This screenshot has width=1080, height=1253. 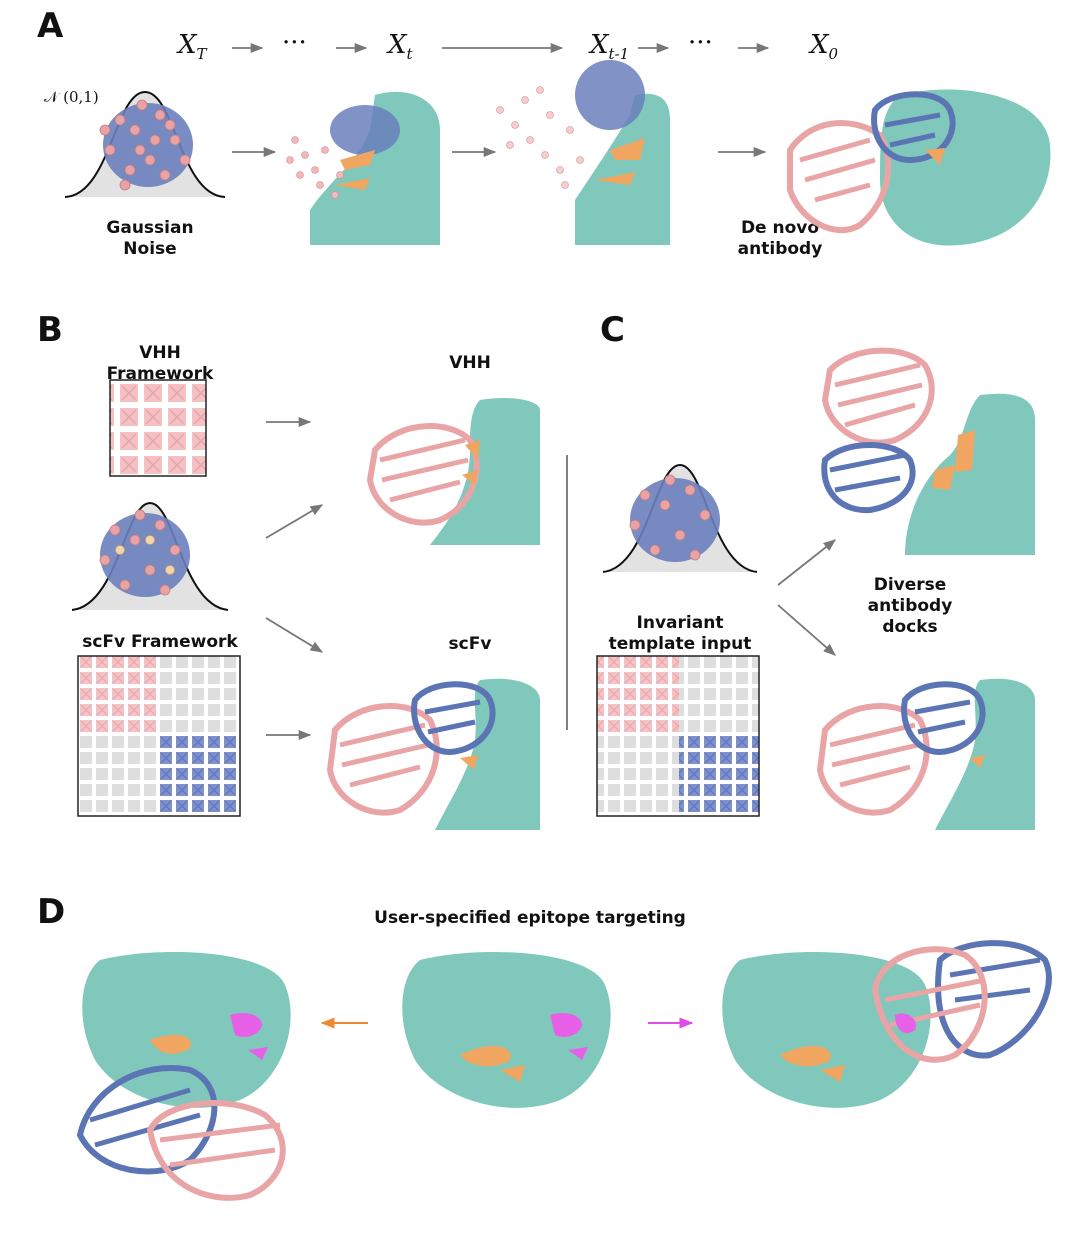 I want to click on seq-label-xt-minus-1: Xt-1, so click(x=610, y=47).